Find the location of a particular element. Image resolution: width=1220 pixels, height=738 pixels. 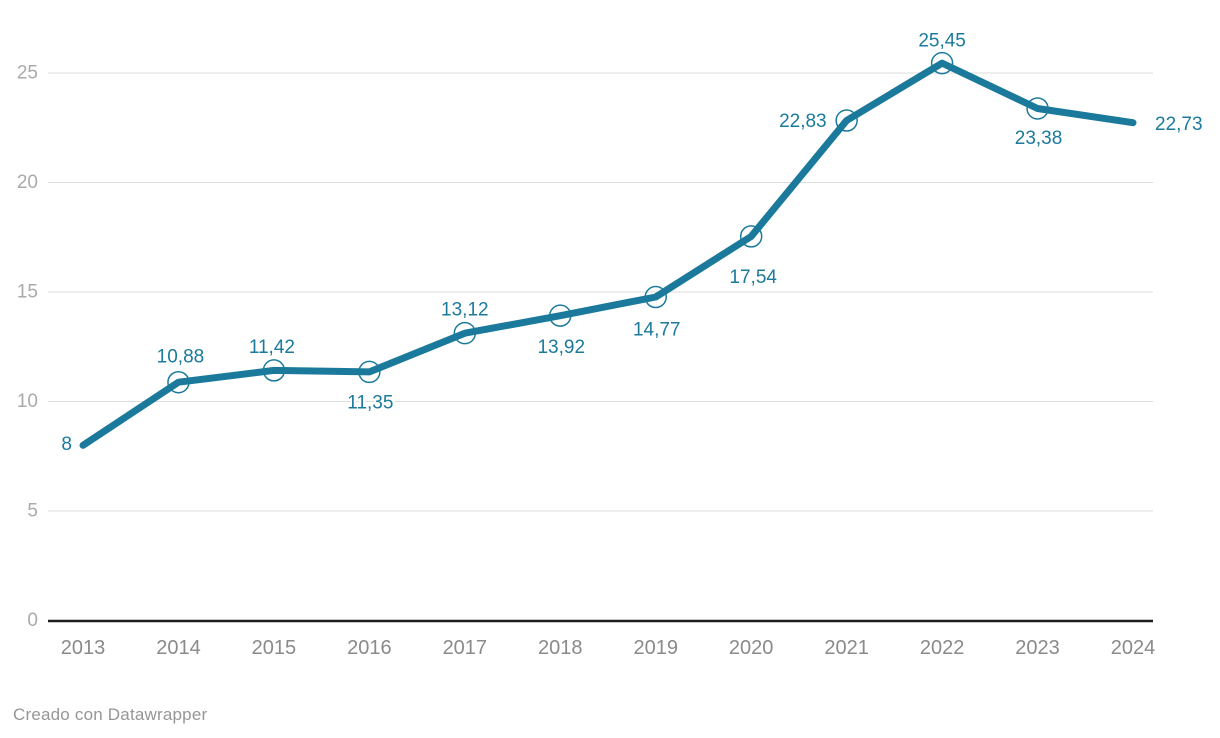

value-label: 13,92 is located at coordinates (561, 347).